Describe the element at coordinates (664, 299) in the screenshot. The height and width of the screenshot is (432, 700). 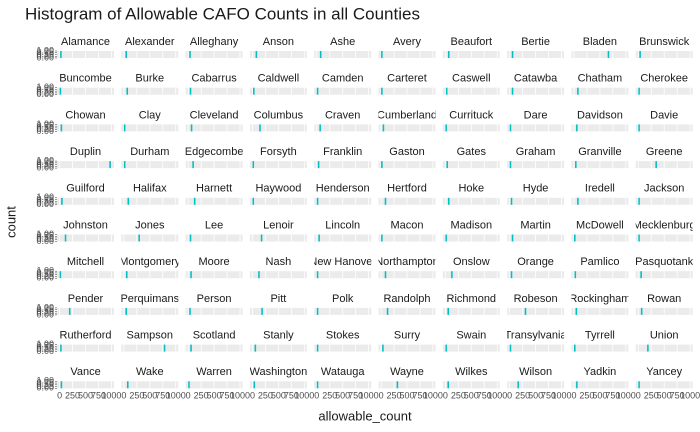
I see `strip-label: Rowan` at that location.